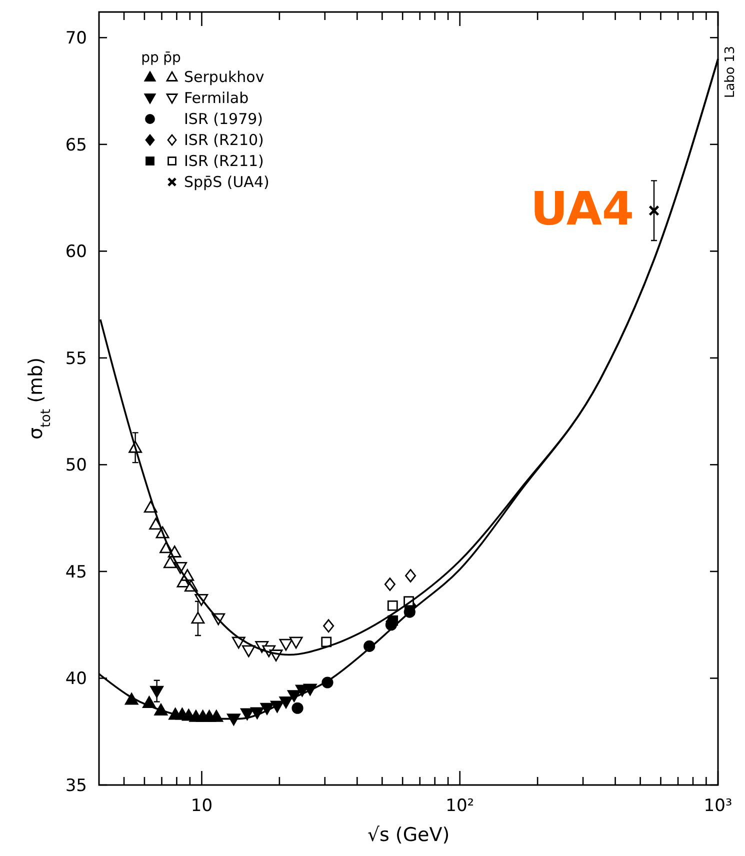 The width and height of the screenshot is (745, 856). Describe the element at coordinates (224, 119) in the screenshot. I see `legend-label: ISR (1979)` at that location.